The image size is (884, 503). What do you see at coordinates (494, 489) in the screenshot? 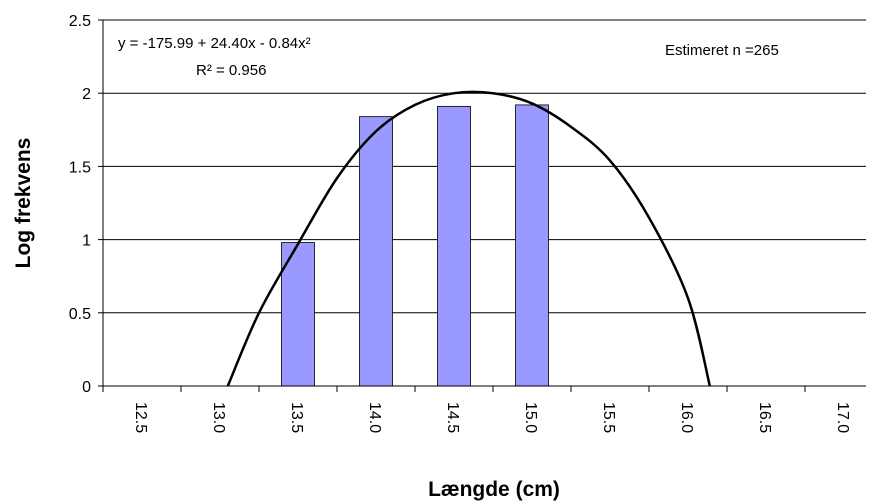
I see `x-axis-title: Længde (cm)` at bounding box center [494, 489].